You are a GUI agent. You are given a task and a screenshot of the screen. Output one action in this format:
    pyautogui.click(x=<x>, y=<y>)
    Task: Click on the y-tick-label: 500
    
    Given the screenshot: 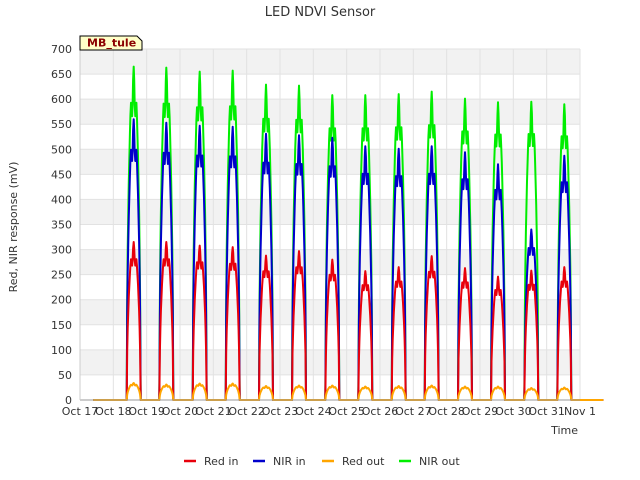 What is the action you would take?
    pyautogui.click(x=61, y=149)
    